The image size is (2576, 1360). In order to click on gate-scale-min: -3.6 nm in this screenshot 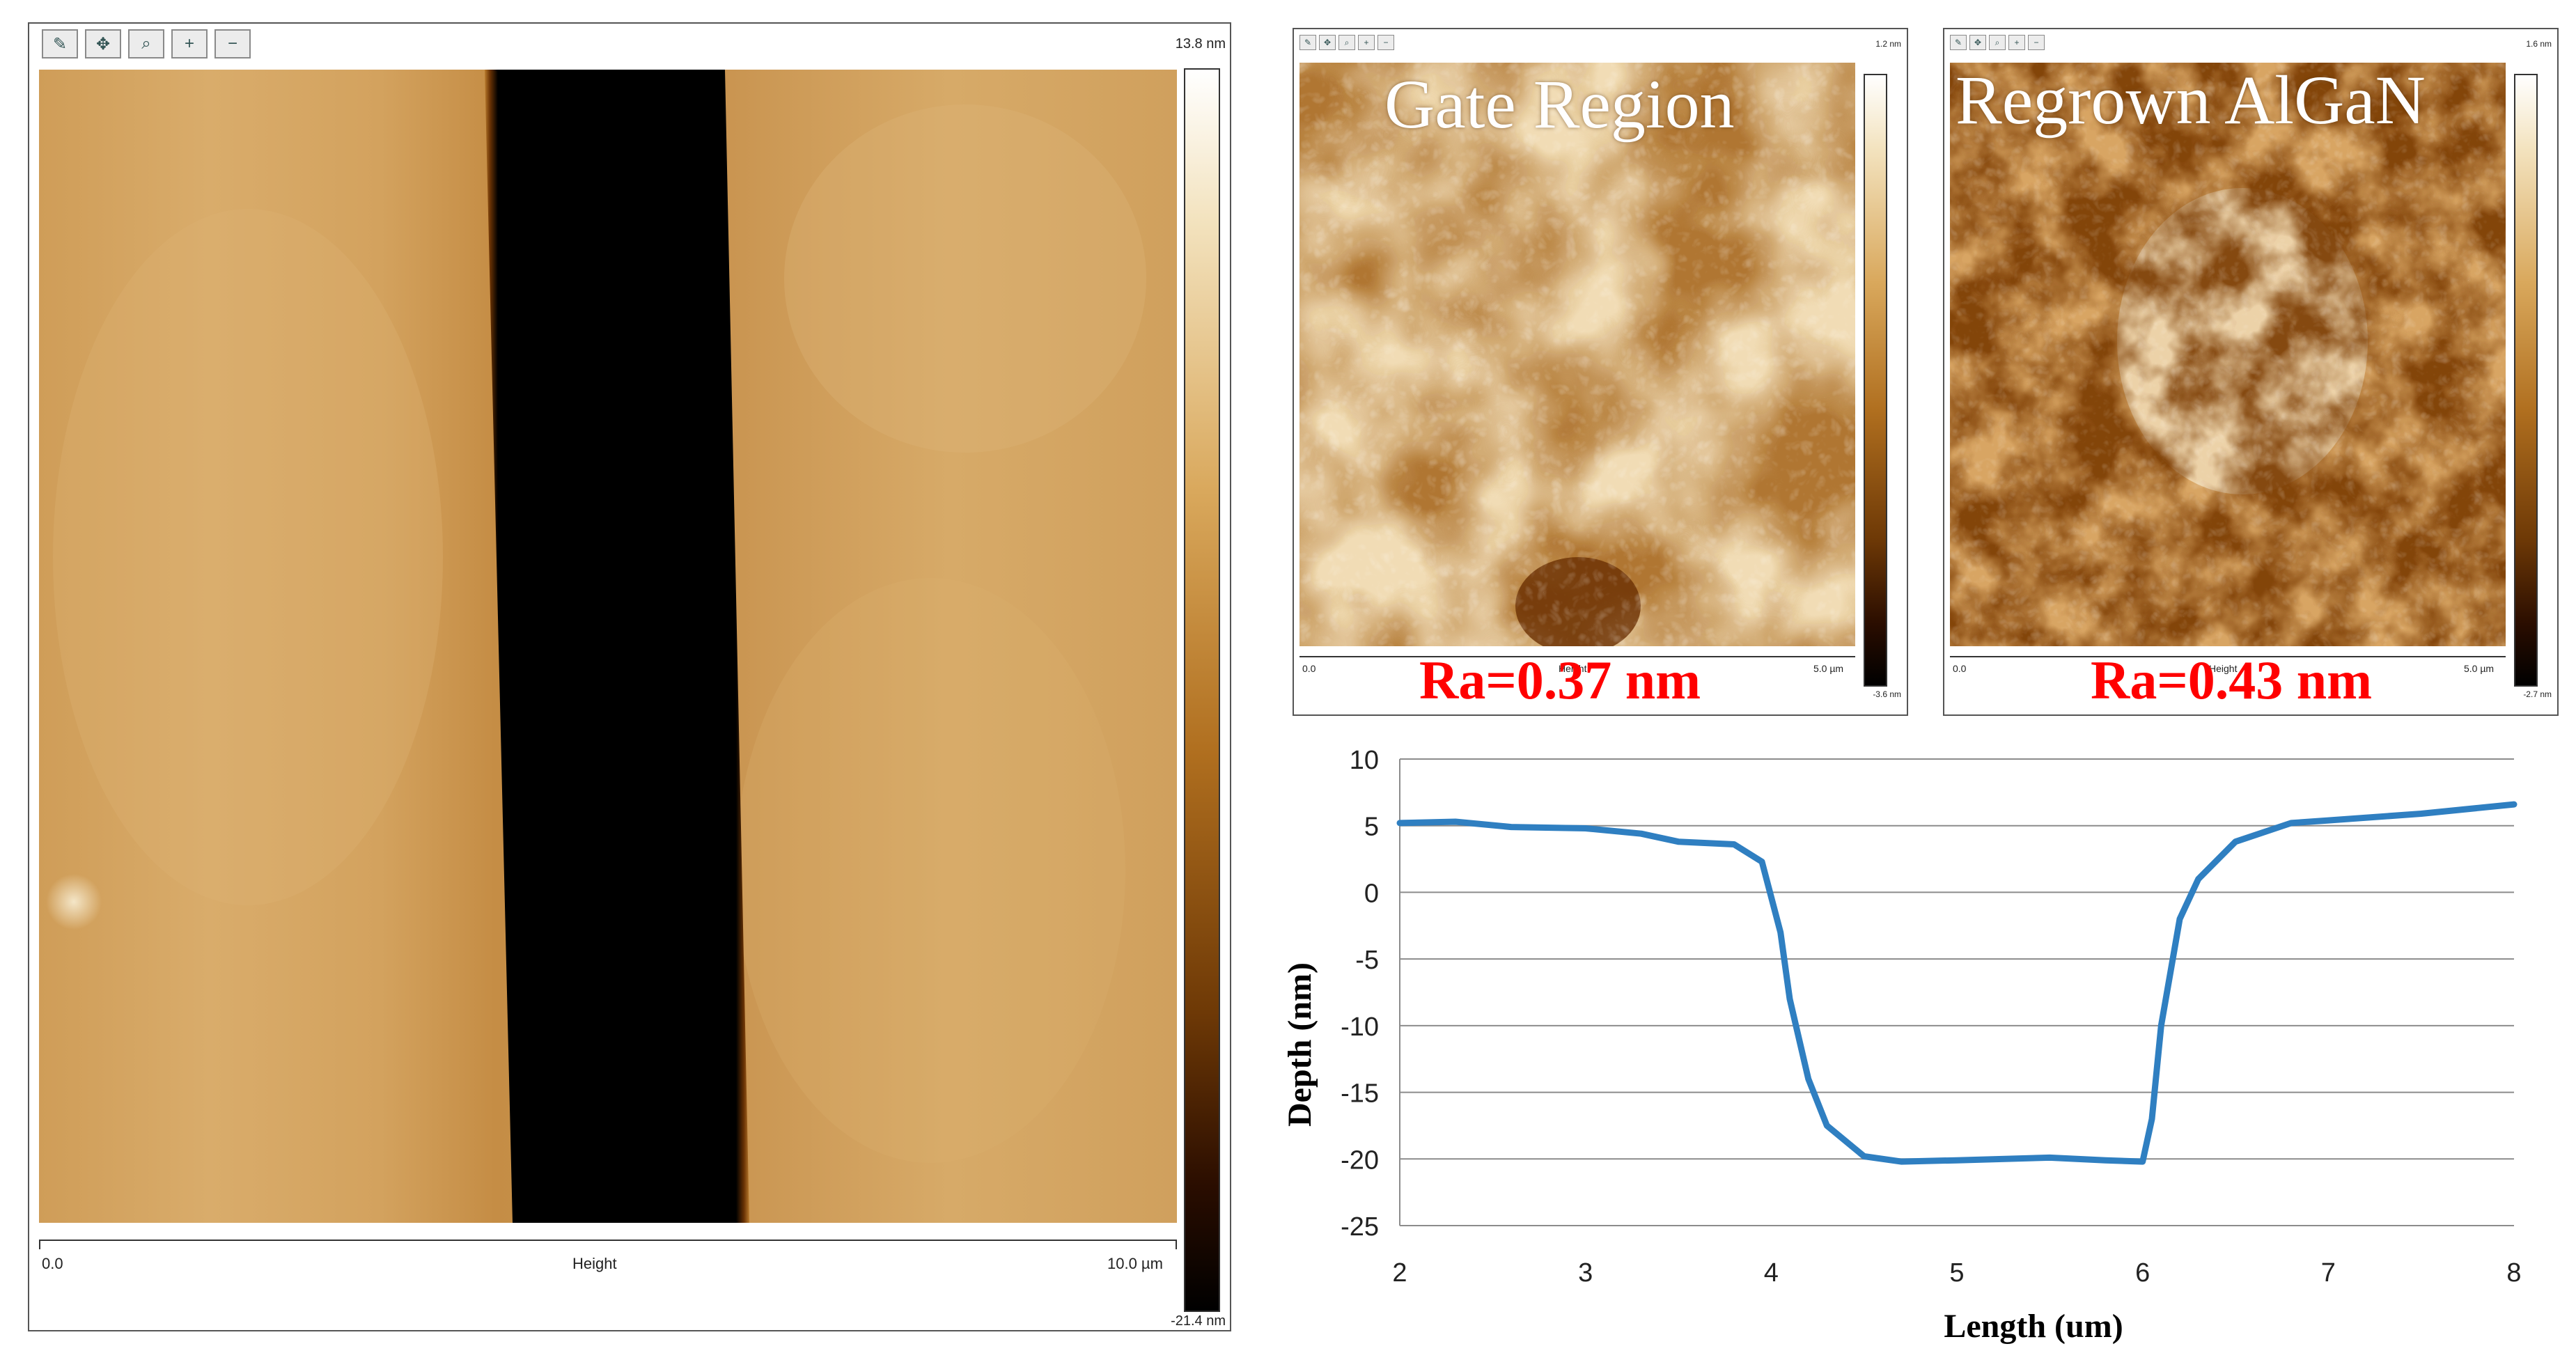, I will do `click(1887, 694)`.